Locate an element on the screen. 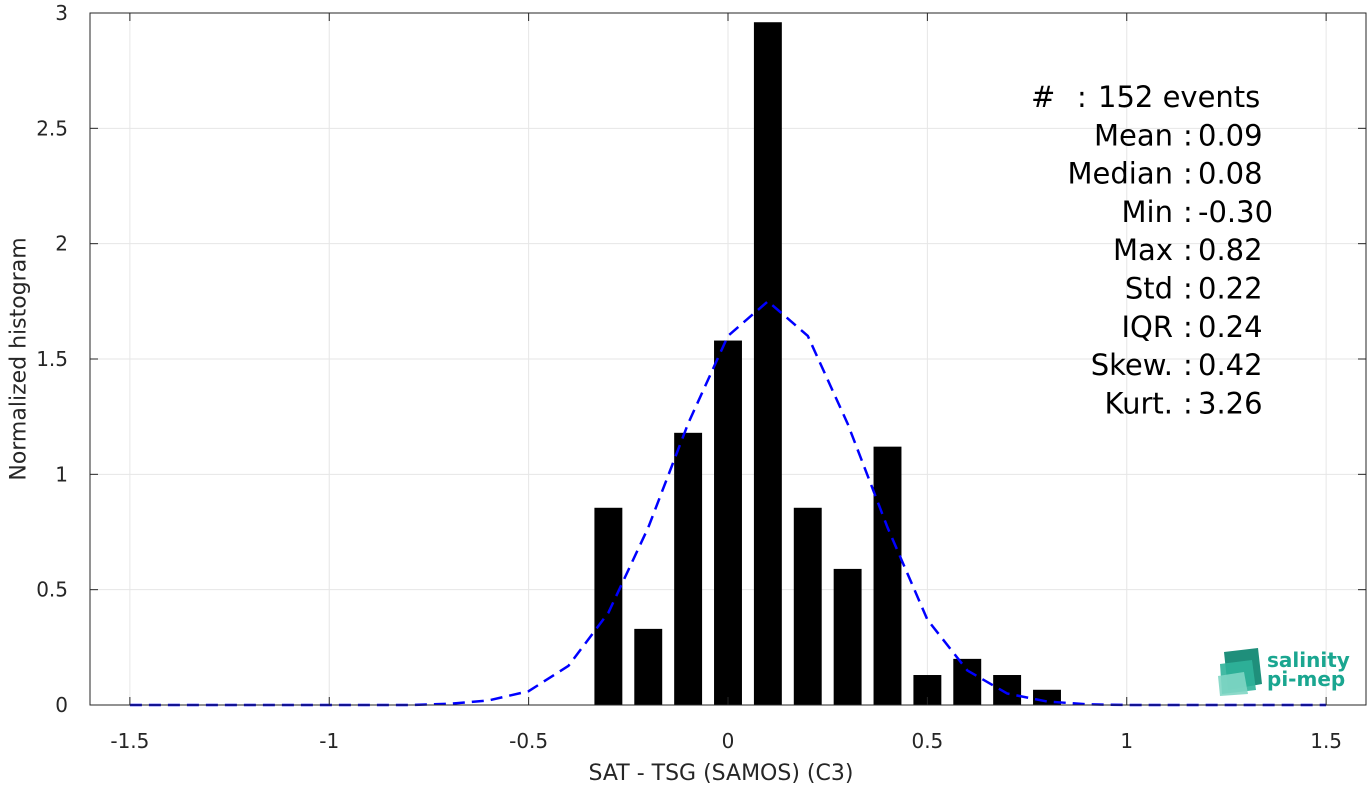 The image size is (1367, 785). stat-value: 152 events is located at coordinates (1179, 97).